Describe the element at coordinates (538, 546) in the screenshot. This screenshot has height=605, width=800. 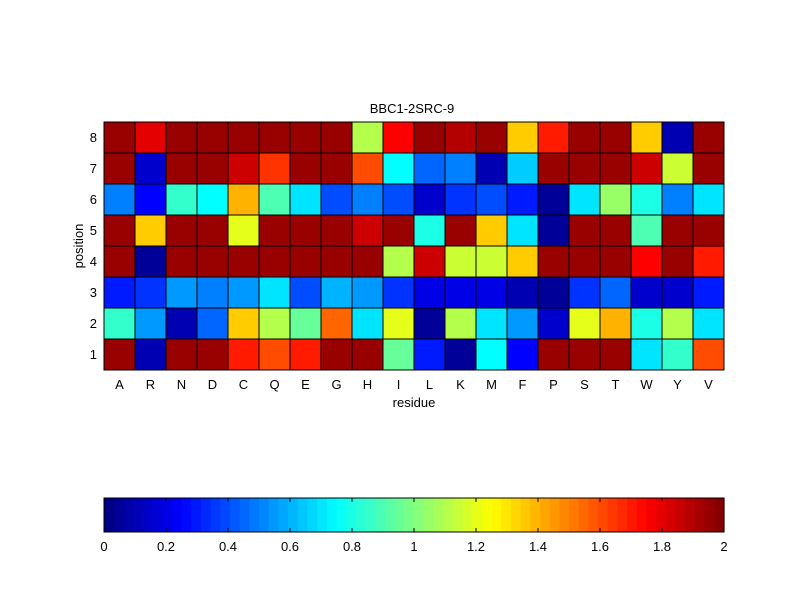
I see `colorbar-tick-label: 1.4` at that location.